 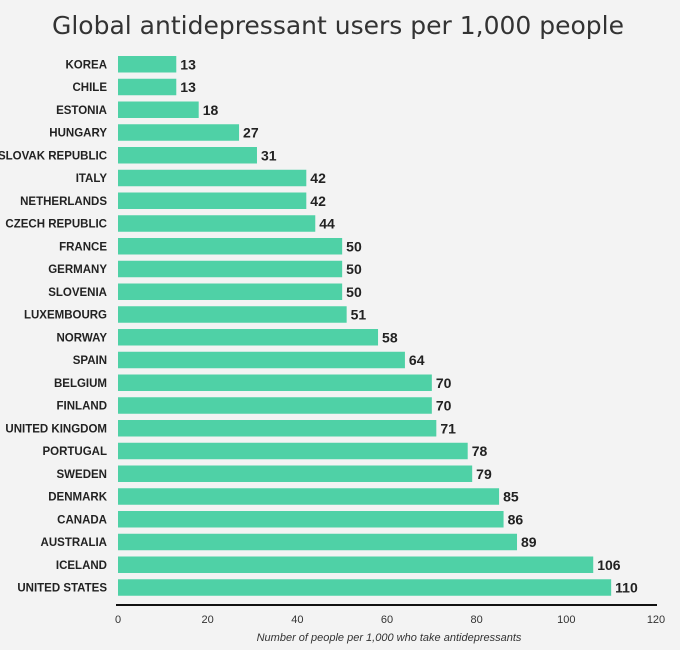 I want to click on category-label: FINLAND, so click(x=82, y=407).